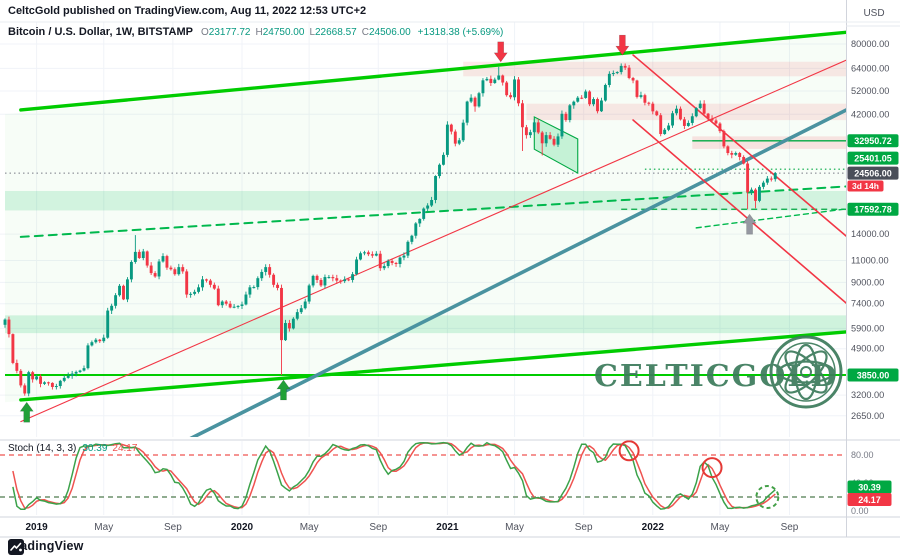  What do you see at coordinates (444, 211) in the screenshot?
I see `mid-green-dashed` at bounding box center [444, 211].